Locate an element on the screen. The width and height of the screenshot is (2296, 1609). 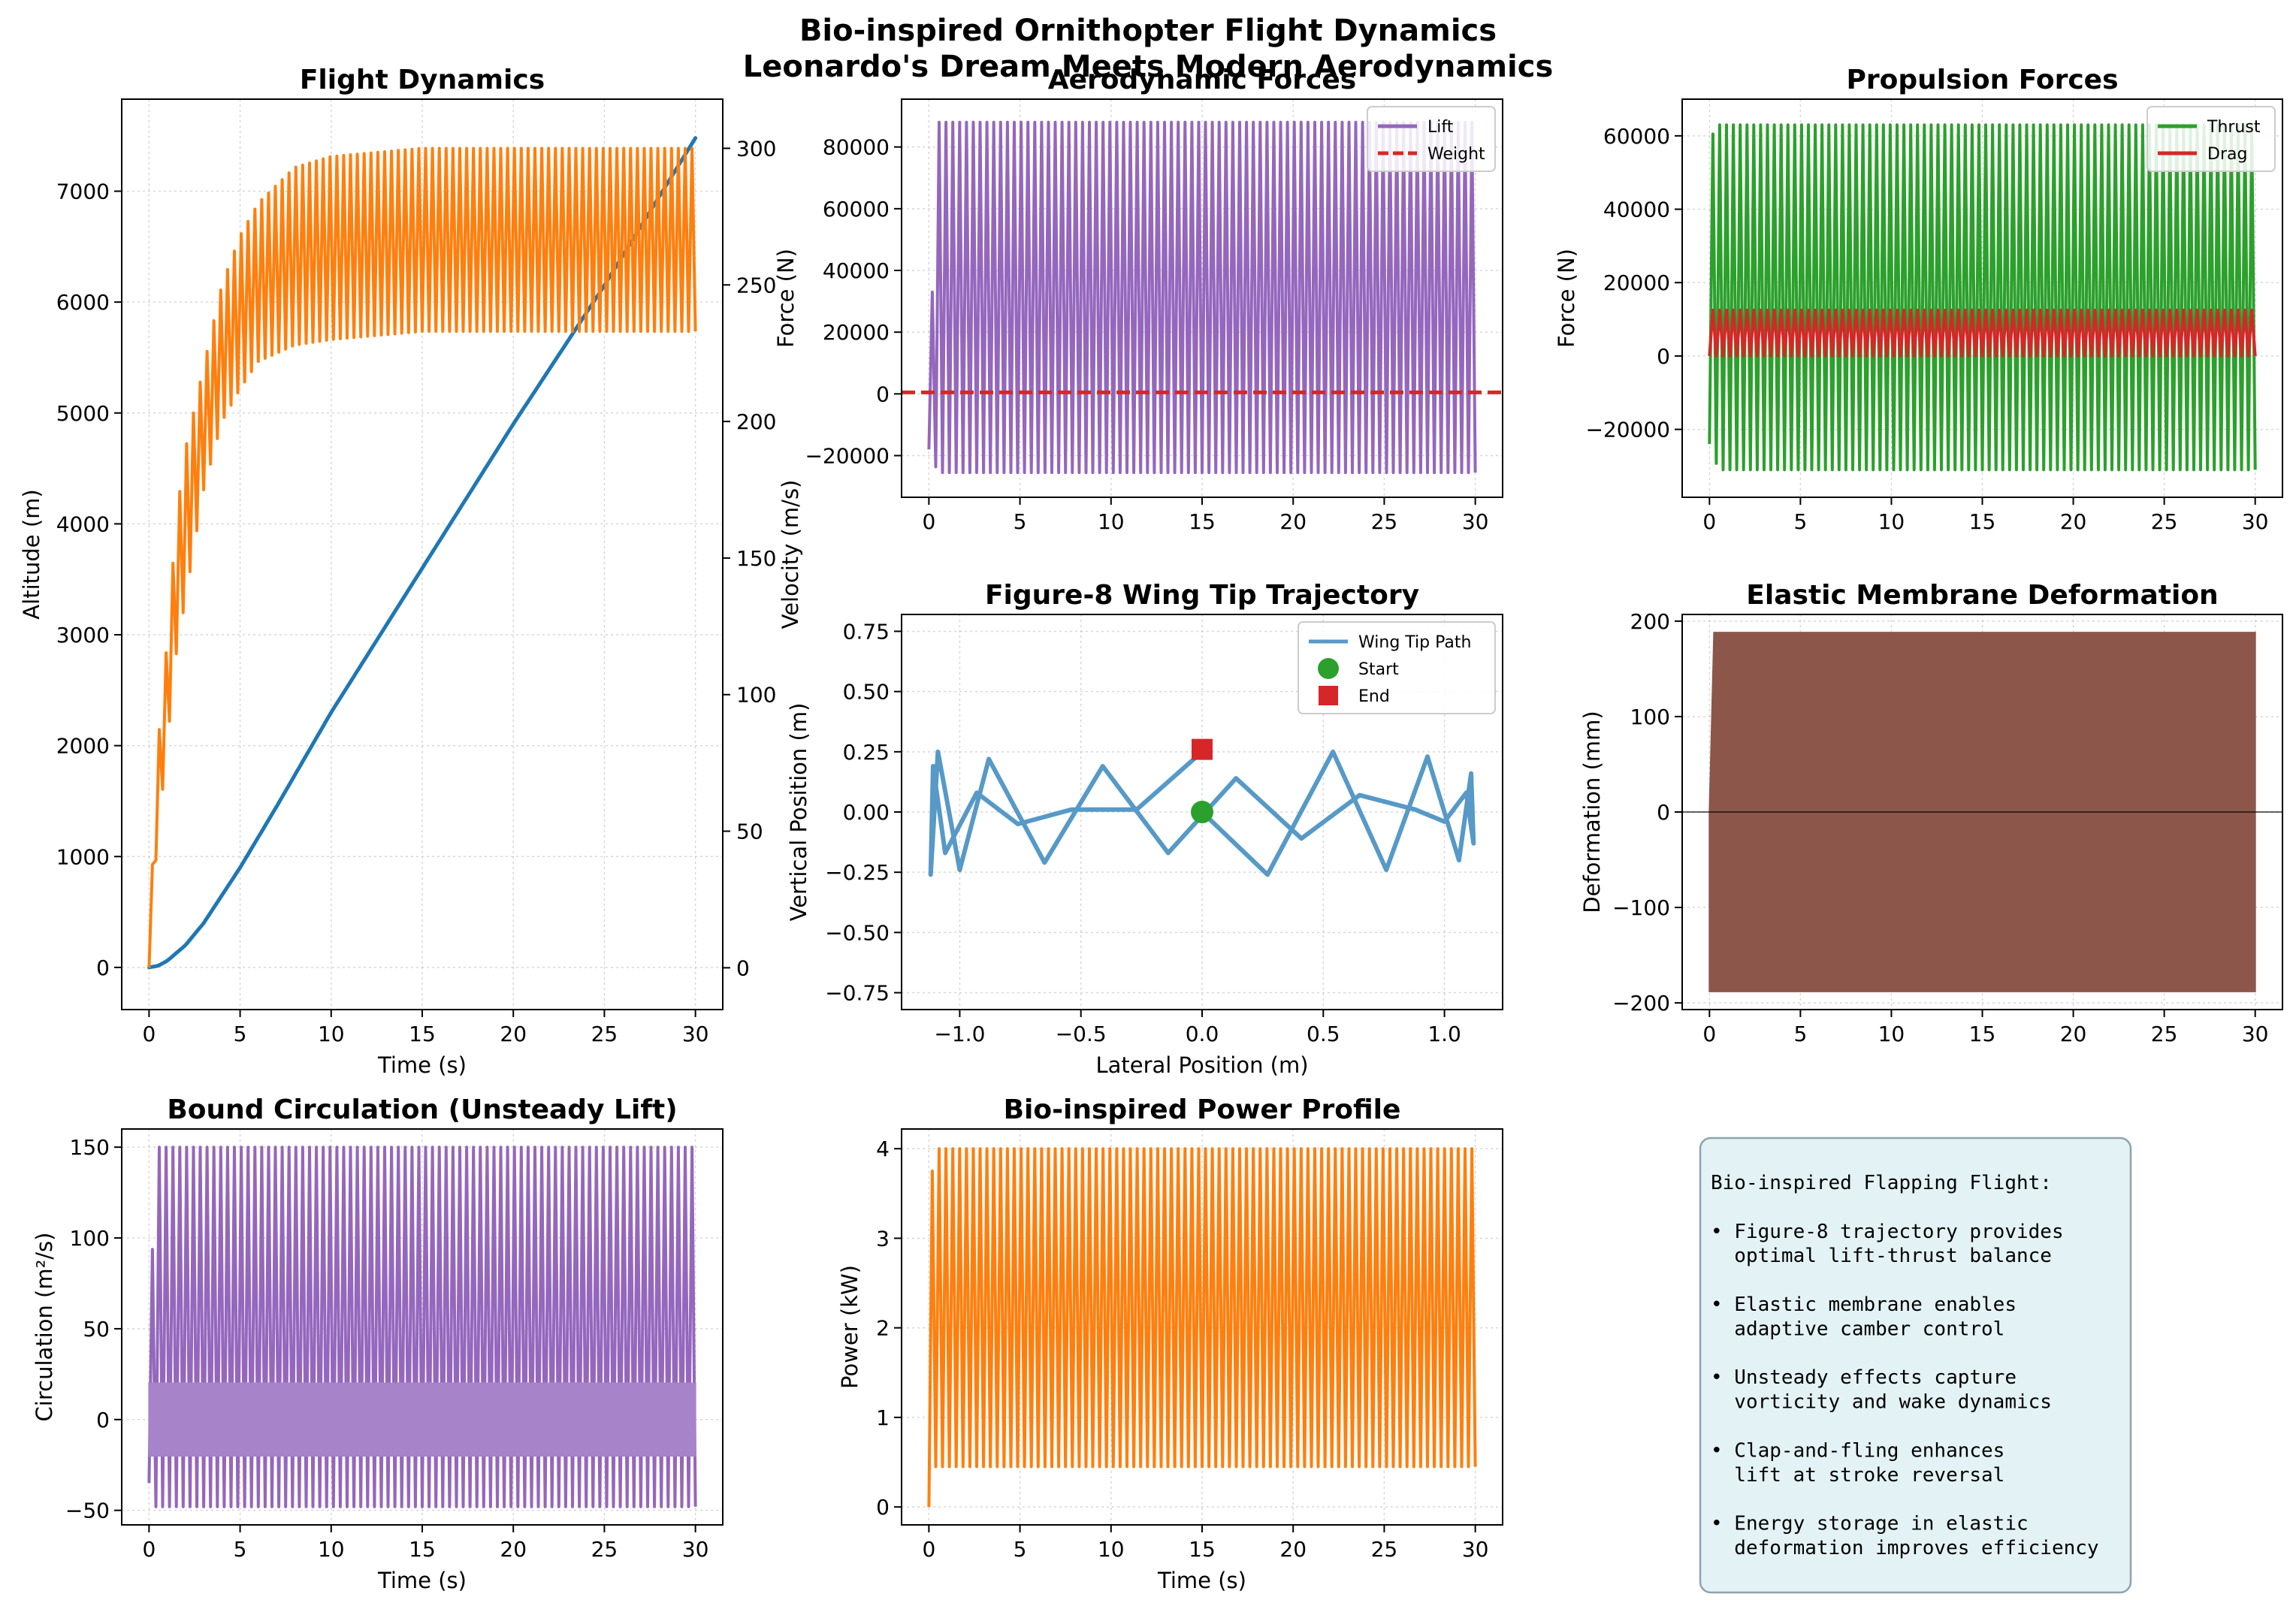
legend: Lift Weight is located at coordinates (1431, 139).